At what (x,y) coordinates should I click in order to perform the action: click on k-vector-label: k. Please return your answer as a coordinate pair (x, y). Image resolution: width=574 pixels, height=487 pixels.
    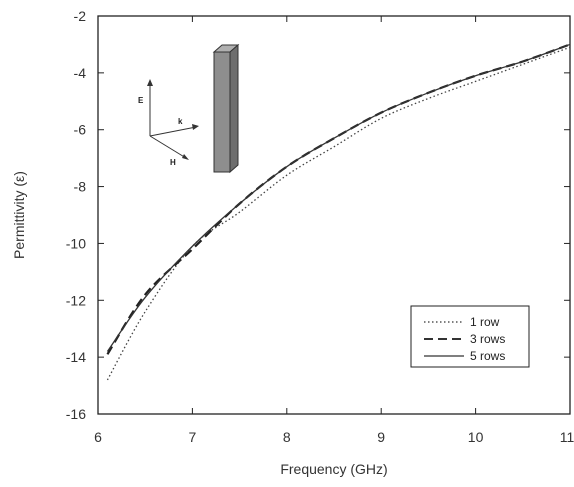
    Looking at the image, I should click on (180, 121).